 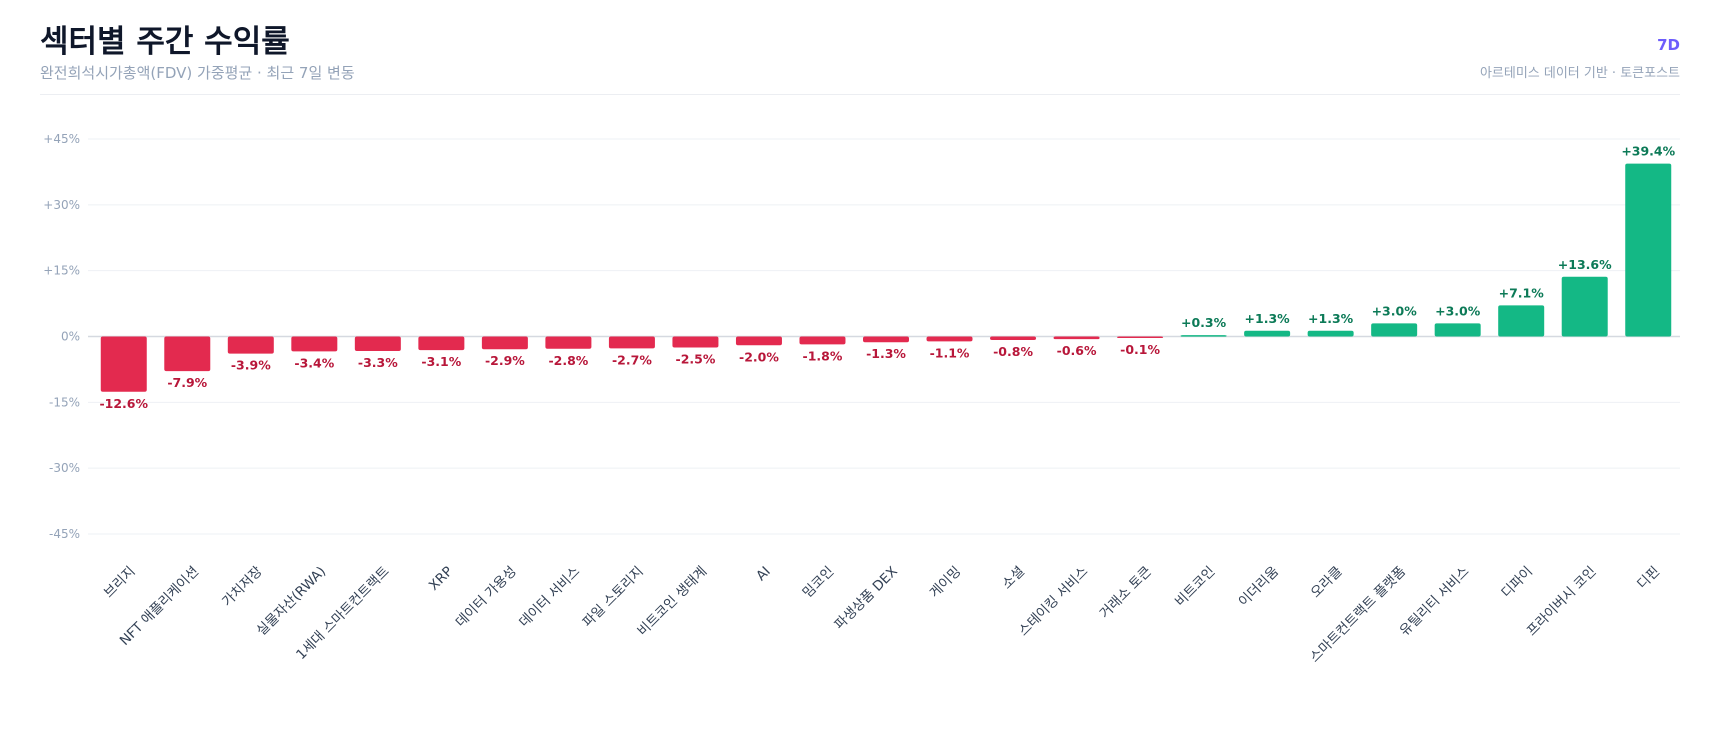 I want to click on x-category-label: 파일 스토리지, so click(x=613, y=597).